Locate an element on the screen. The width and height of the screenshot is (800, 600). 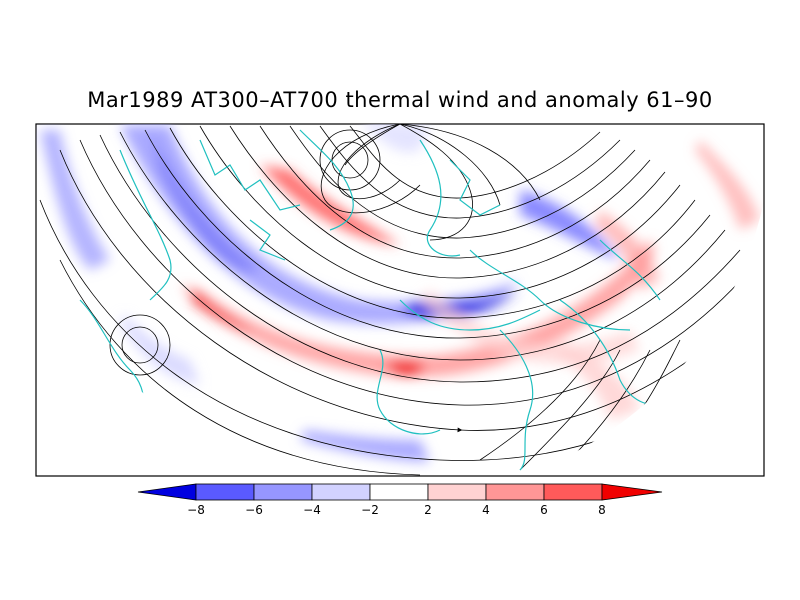
colorbar-tick-label: 6 is located at coordinates (544, 510).